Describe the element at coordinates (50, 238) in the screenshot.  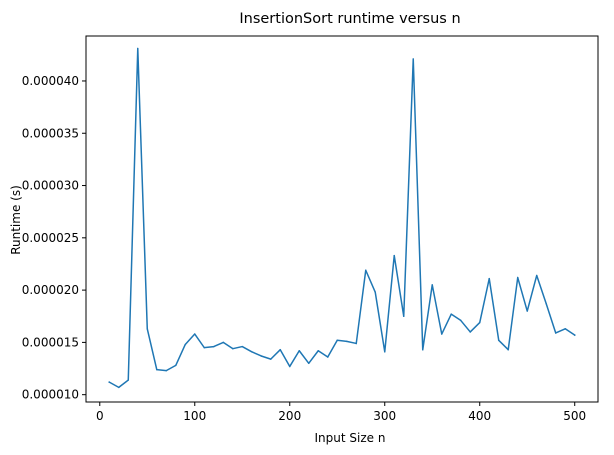
I see `y-tick-label: 0.000025` at that location.